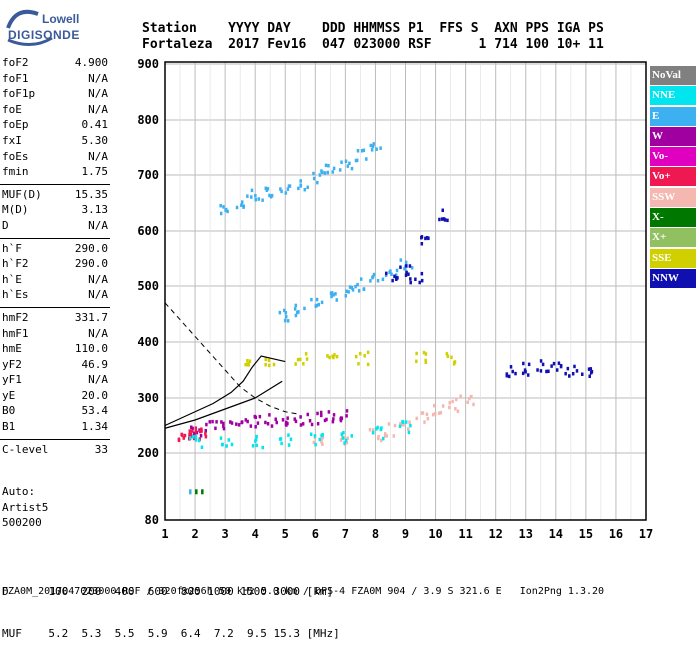  I want to click on param-label: yF2, so click(12, 364).